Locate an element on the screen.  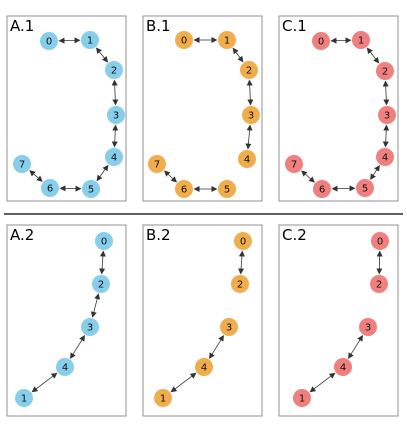
panel-label: C.2 is located at coordinates (294, 235).